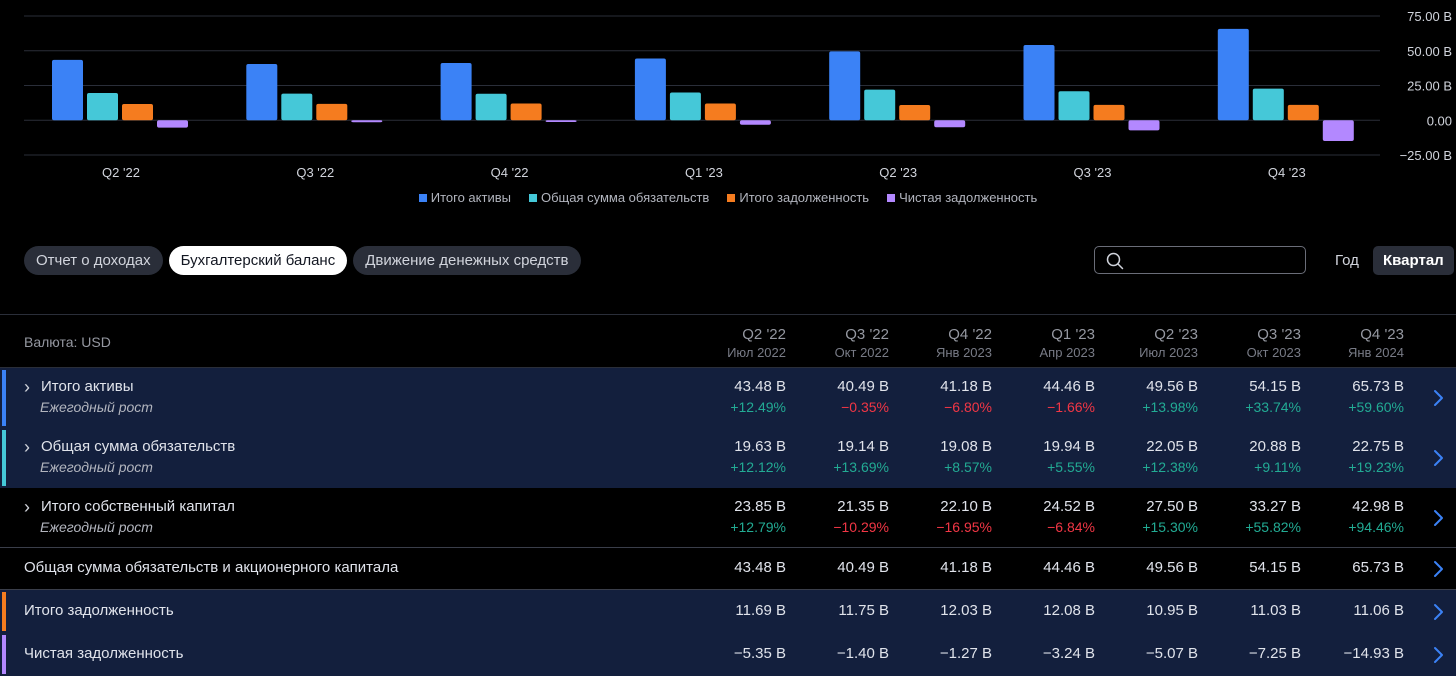  I want to click on cell-growth: +15.30%, so click(1170, 527).